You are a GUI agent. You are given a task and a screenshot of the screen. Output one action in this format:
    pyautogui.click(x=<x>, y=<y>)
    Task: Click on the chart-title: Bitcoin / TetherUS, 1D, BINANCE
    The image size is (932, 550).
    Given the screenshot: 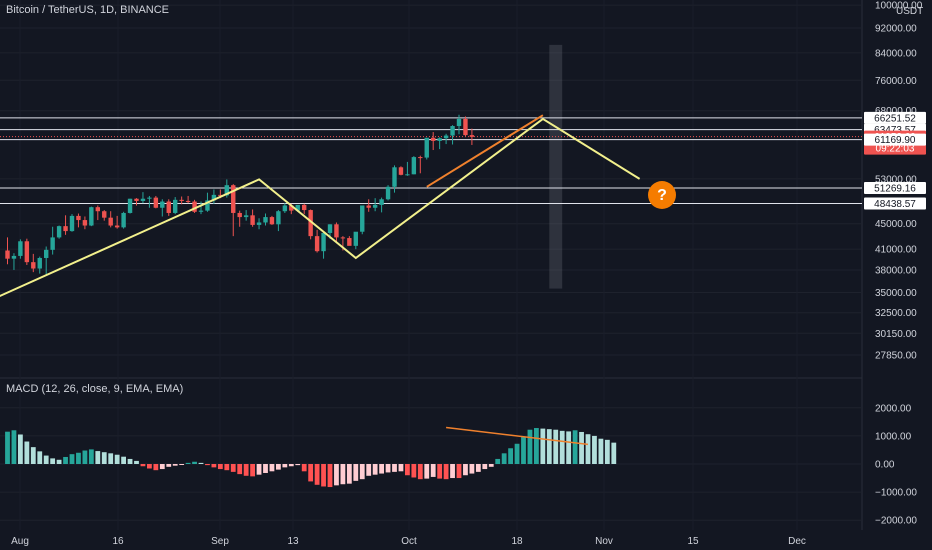 What is the action you would take?
    pyautogui.click(x=88, y=10)
    